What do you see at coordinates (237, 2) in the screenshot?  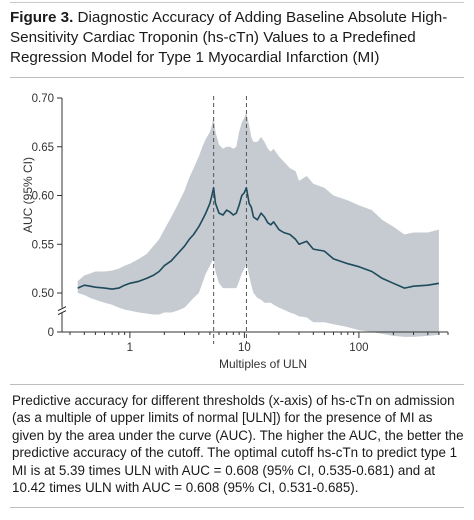 I see `top-rule` at bounding box center [237, 2].